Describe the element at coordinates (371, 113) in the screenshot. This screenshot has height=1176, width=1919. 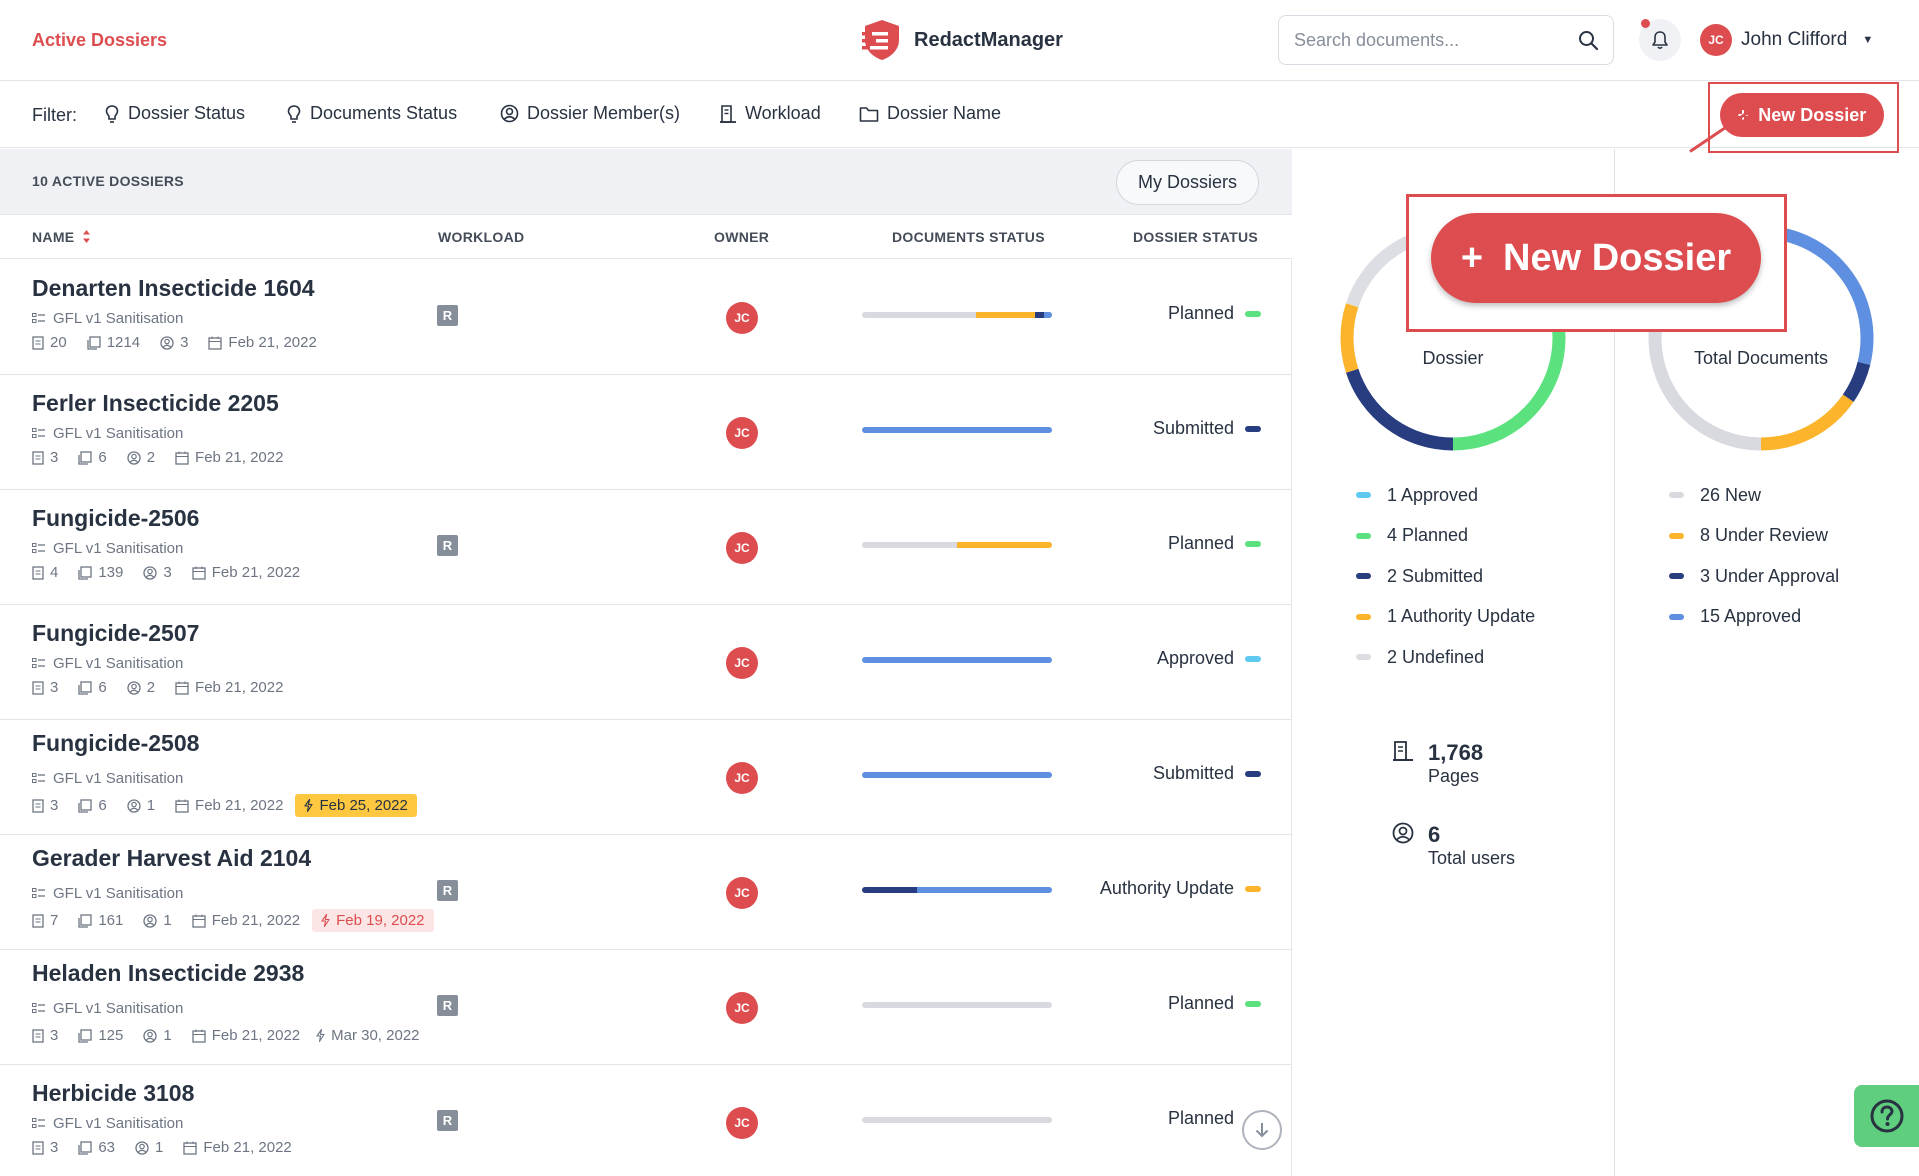
I see `filter-documents-status: Documents Status` at that location.